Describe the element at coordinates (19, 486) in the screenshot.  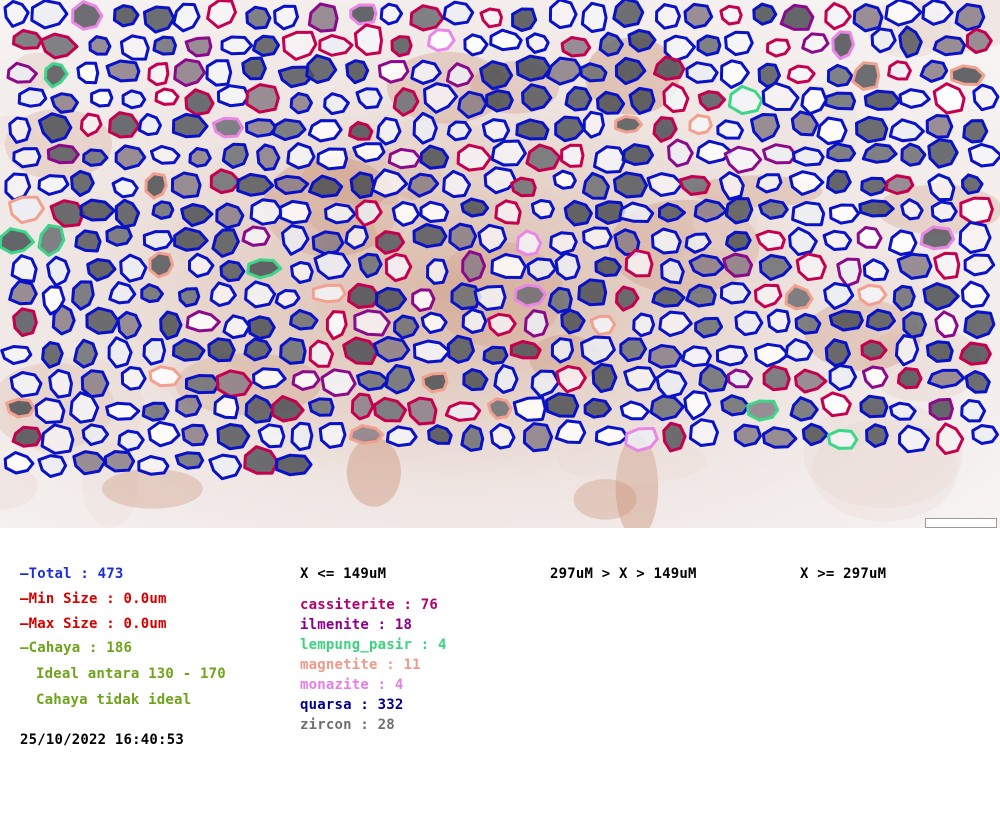
I see `stain` at that location.